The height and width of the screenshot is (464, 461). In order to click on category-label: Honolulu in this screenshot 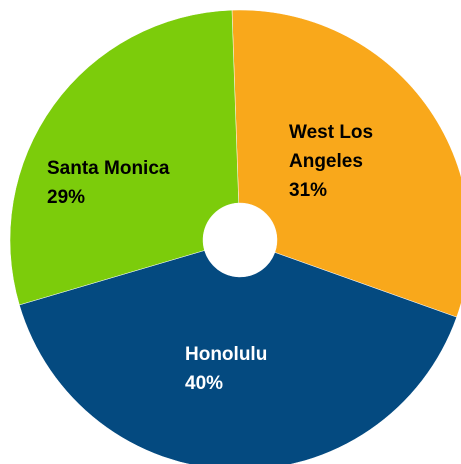, I will do `click(226, 354)`.